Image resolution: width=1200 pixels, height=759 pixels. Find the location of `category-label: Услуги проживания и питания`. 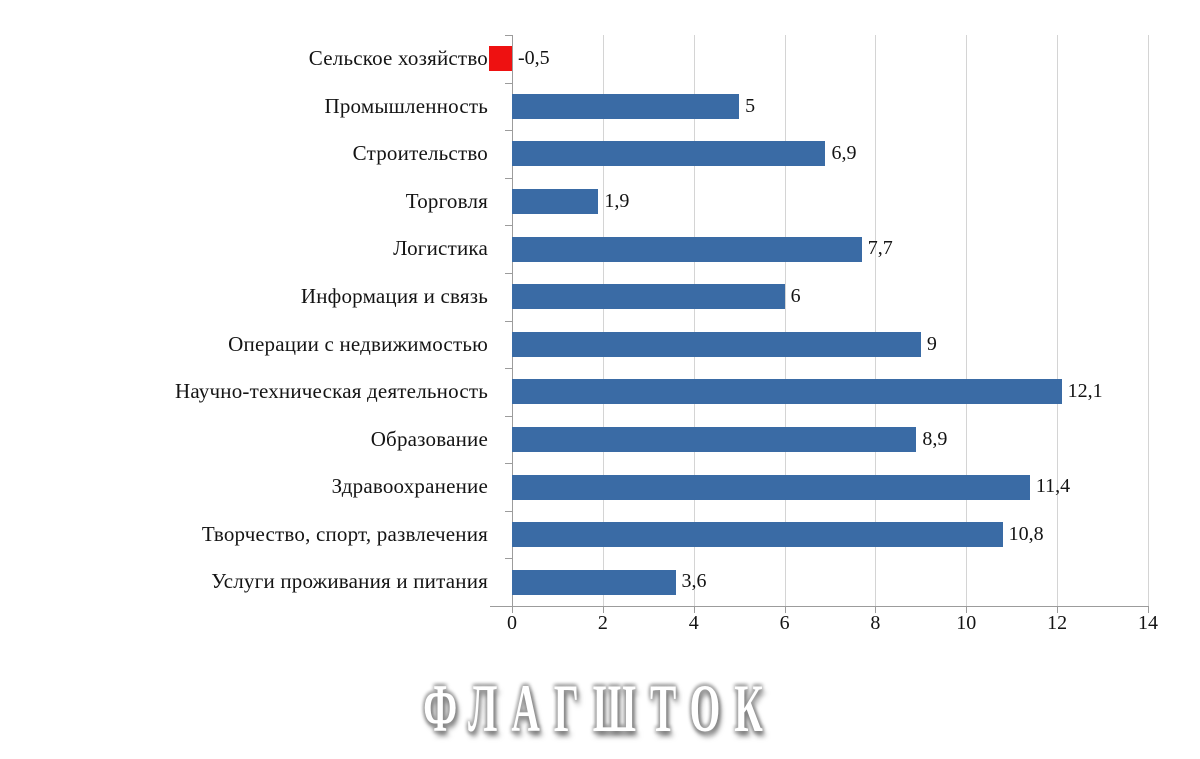

category-label: Услуги проживания и питания is located at coordinates (349, 581).